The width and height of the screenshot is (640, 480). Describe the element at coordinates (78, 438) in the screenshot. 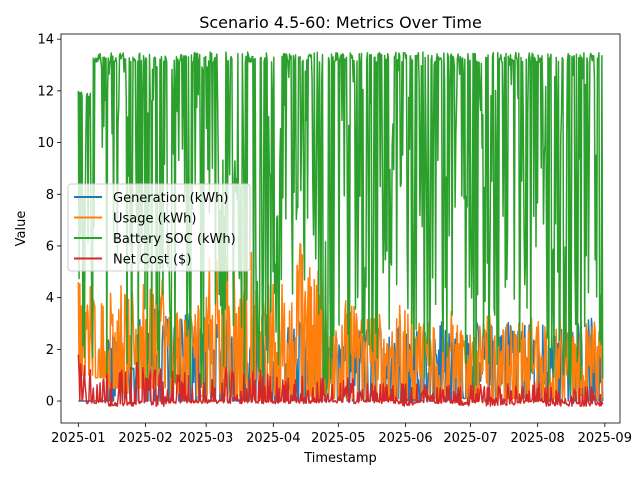

I see `x-tick-label: 2025-01` at that location.